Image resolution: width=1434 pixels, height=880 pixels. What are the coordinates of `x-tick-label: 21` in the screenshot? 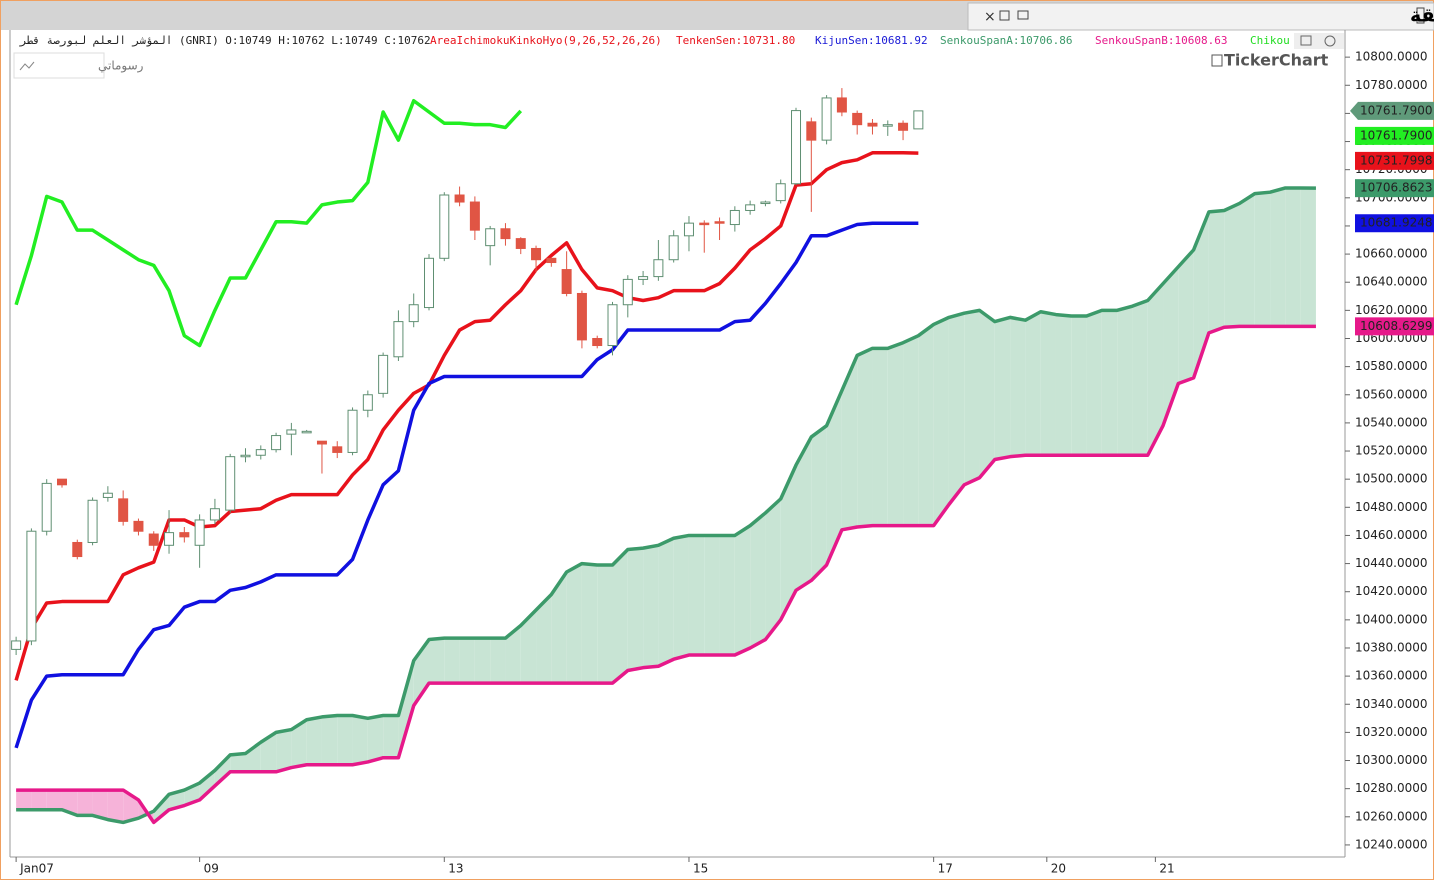 It's located at (1166, 869).